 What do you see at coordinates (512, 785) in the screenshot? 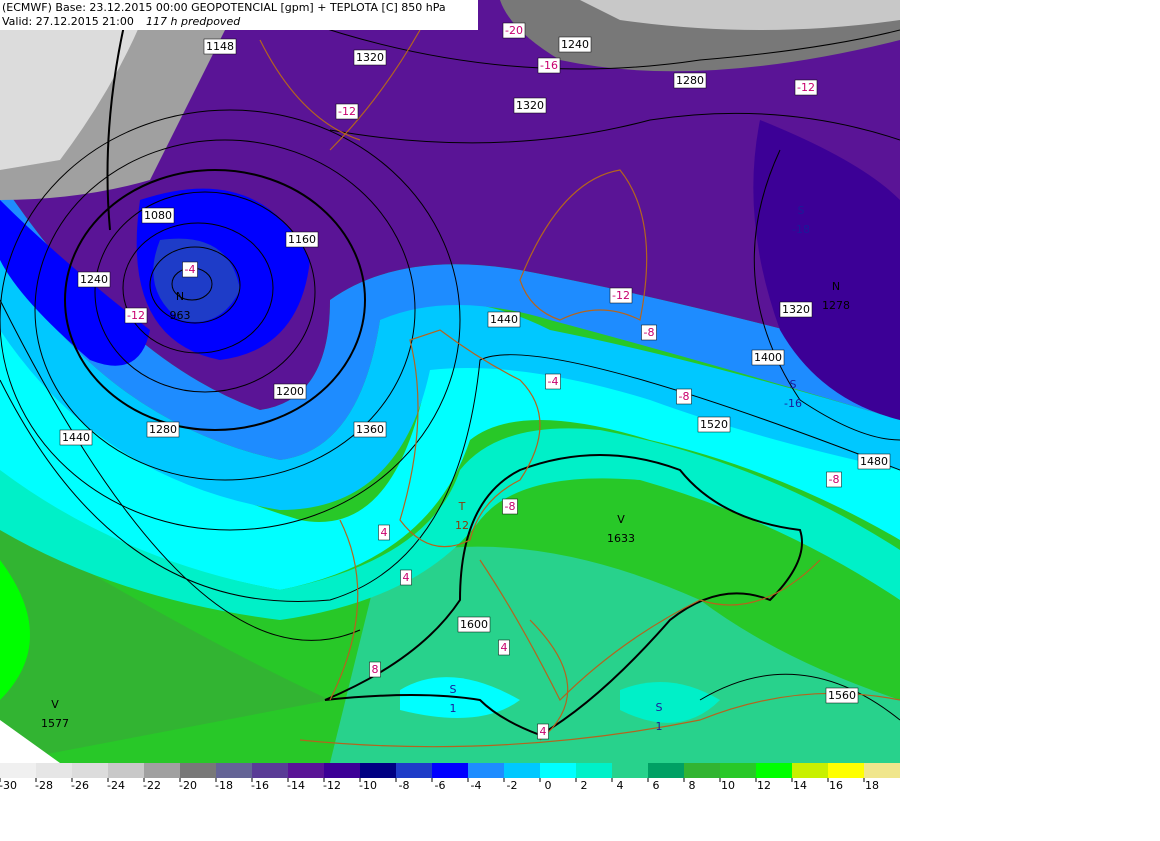
I see `legend-label: -2` at bounding box center [512, 785].